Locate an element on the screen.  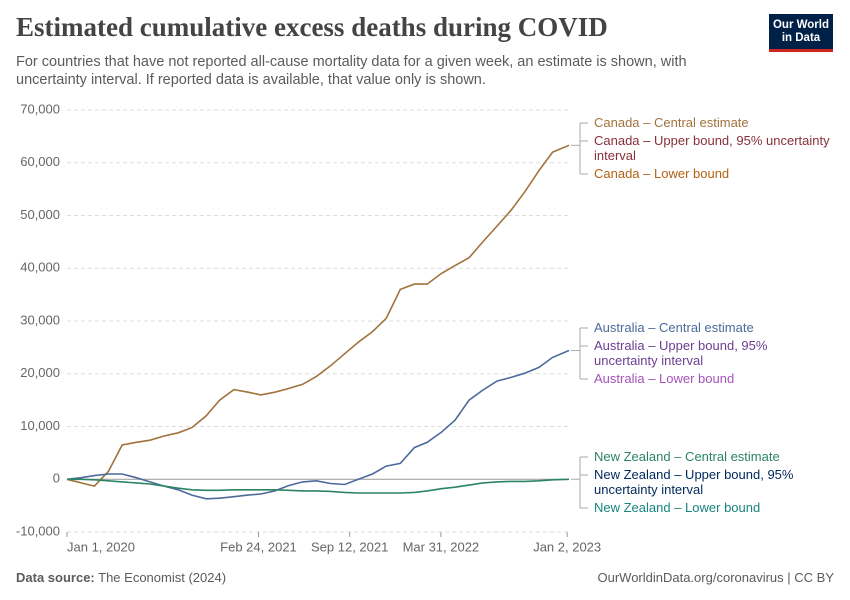
legend-entry: Canada – Lower bound is located at coordinates (662, 173).